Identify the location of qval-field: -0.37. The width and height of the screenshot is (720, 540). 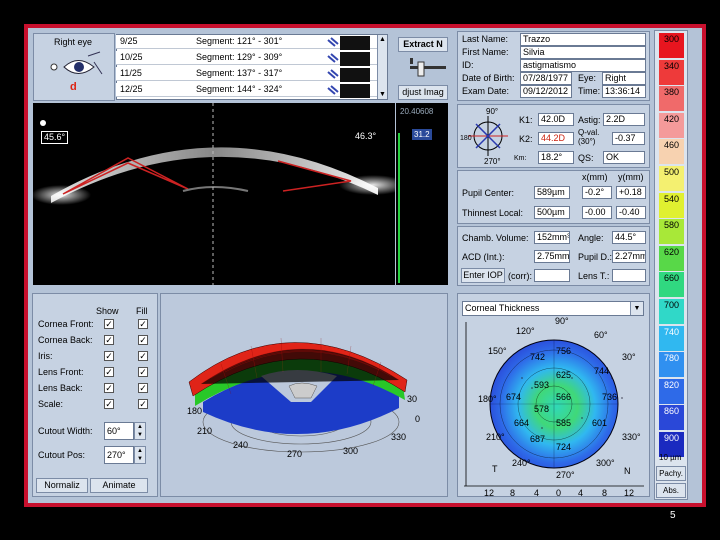
(628, 138).